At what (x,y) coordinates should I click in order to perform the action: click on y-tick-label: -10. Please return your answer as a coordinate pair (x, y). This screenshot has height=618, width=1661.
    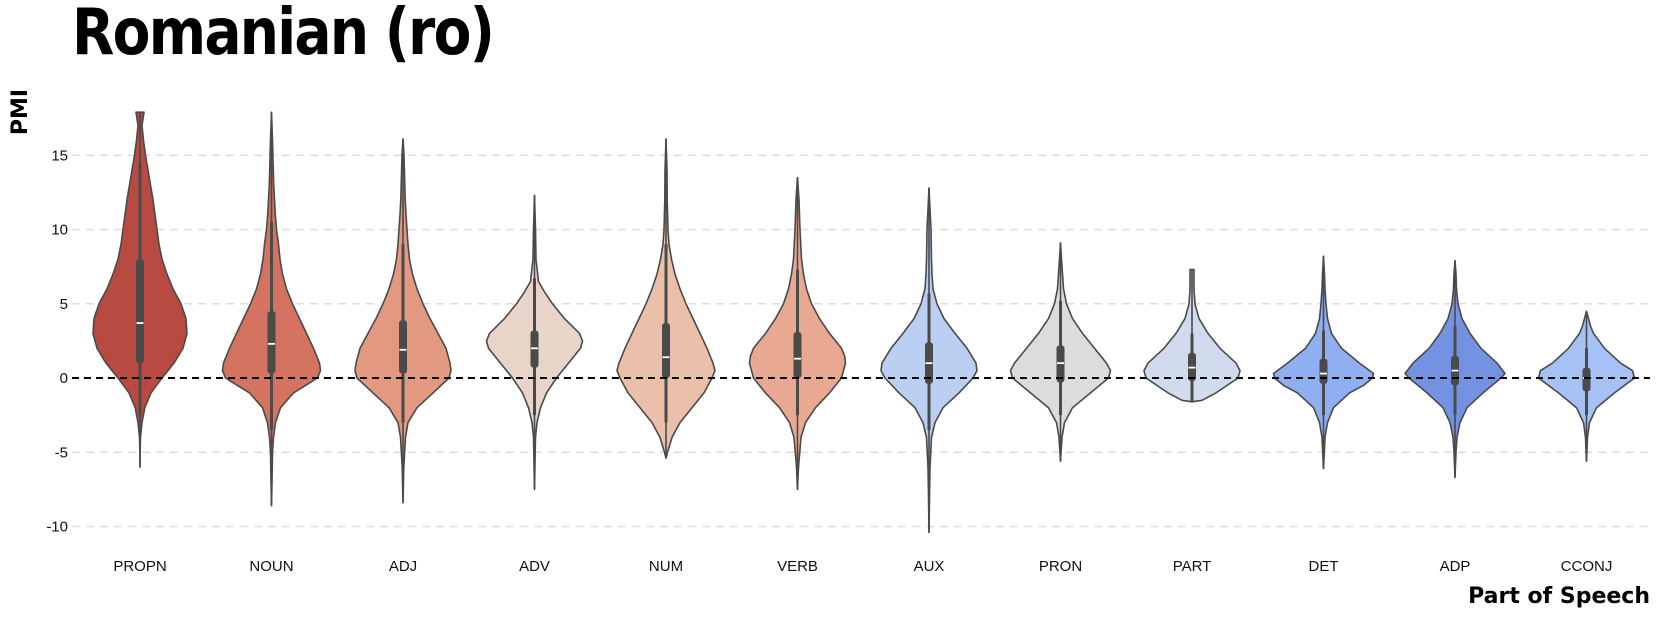
    Looking at the image, I should click on (57, 527).